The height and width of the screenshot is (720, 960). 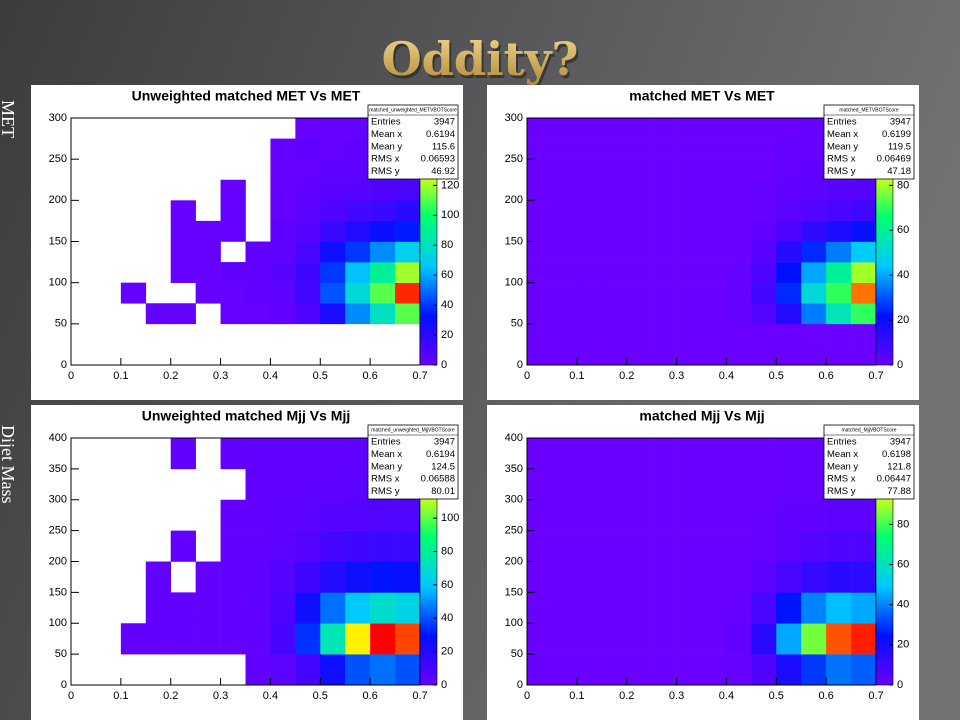 What do you see at coordinates (868, 110) in the screenshot?
I see `stats-name: matched_METVBOTScore` at bounding box center [868, 110].